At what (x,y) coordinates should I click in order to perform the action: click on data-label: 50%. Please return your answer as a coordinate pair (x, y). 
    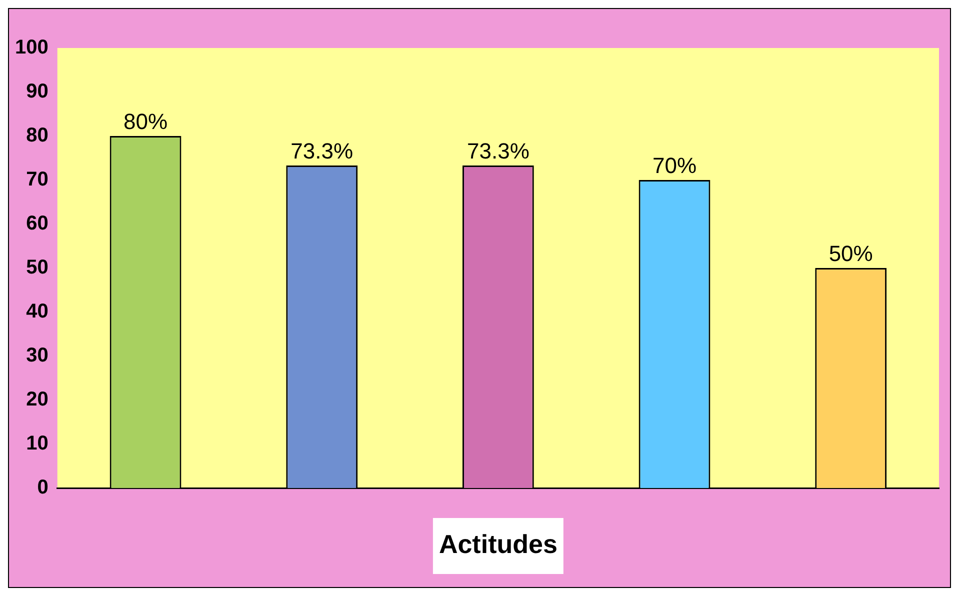
    Looking at the image, I should click on (850, 253).